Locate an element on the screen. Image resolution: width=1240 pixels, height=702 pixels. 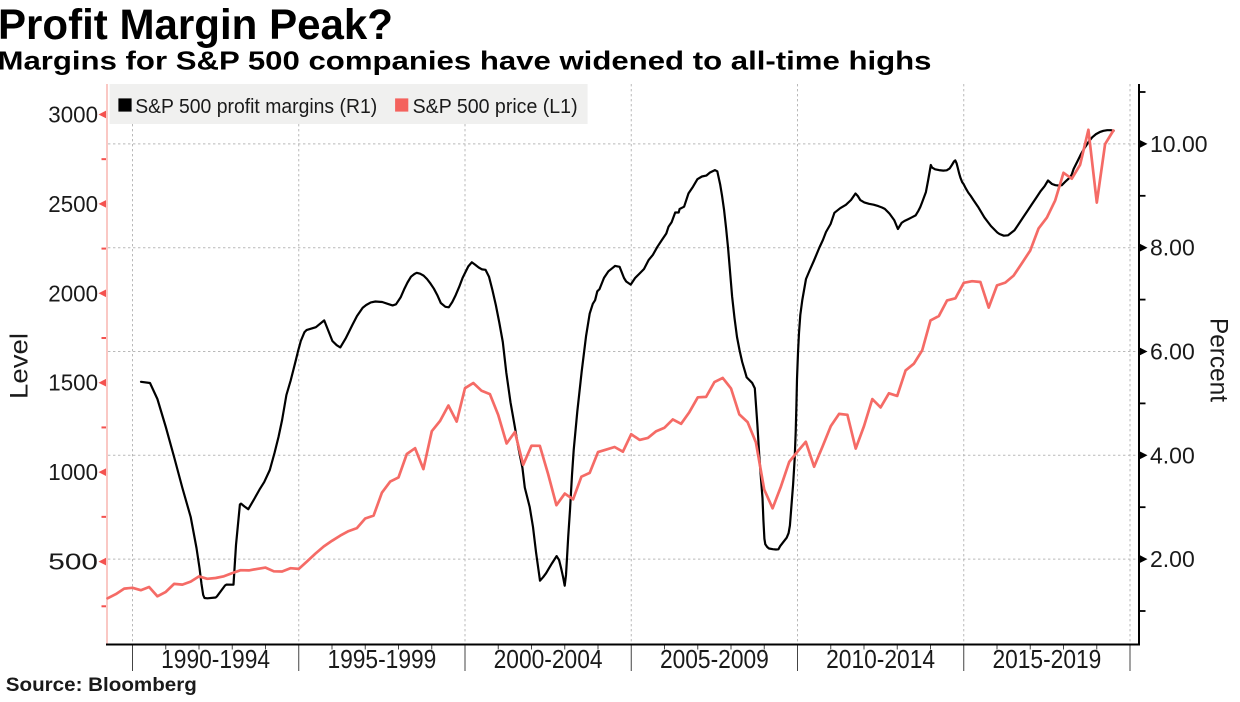
svg-text: Profit Margin Peak? is located at coordinates (196, 25).